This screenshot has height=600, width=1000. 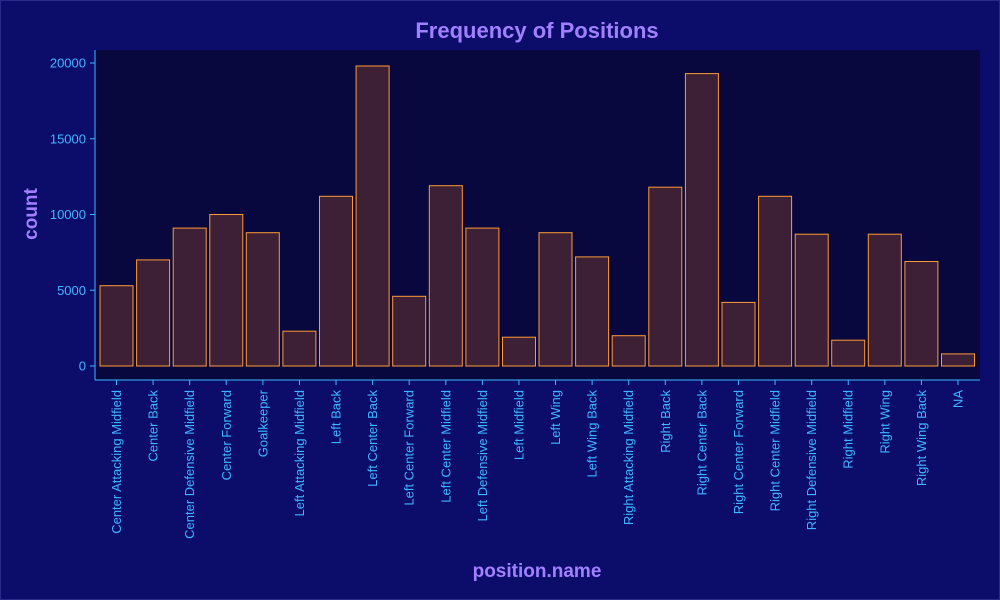 What do you see at coordinates (445, 446) in the screenshot?
I see `x-tick-label: Left Center Midfield` at bounding box center [445, 446].